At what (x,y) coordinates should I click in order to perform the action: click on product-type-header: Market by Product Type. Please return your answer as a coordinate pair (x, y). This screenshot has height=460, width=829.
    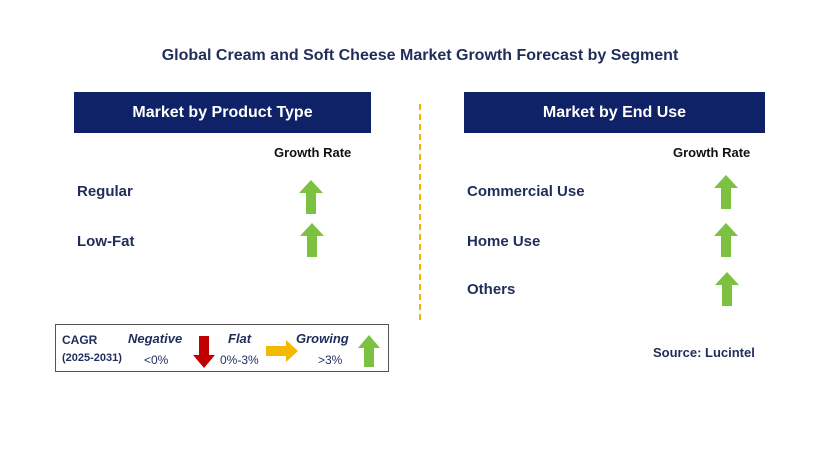
    Looking at the image, I should click on (222, 112).